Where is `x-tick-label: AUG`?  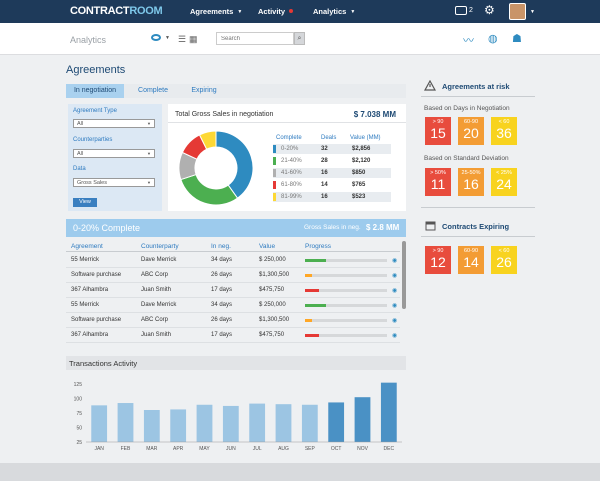 x-tick-label: AUG is located at coordinates (283, 449).